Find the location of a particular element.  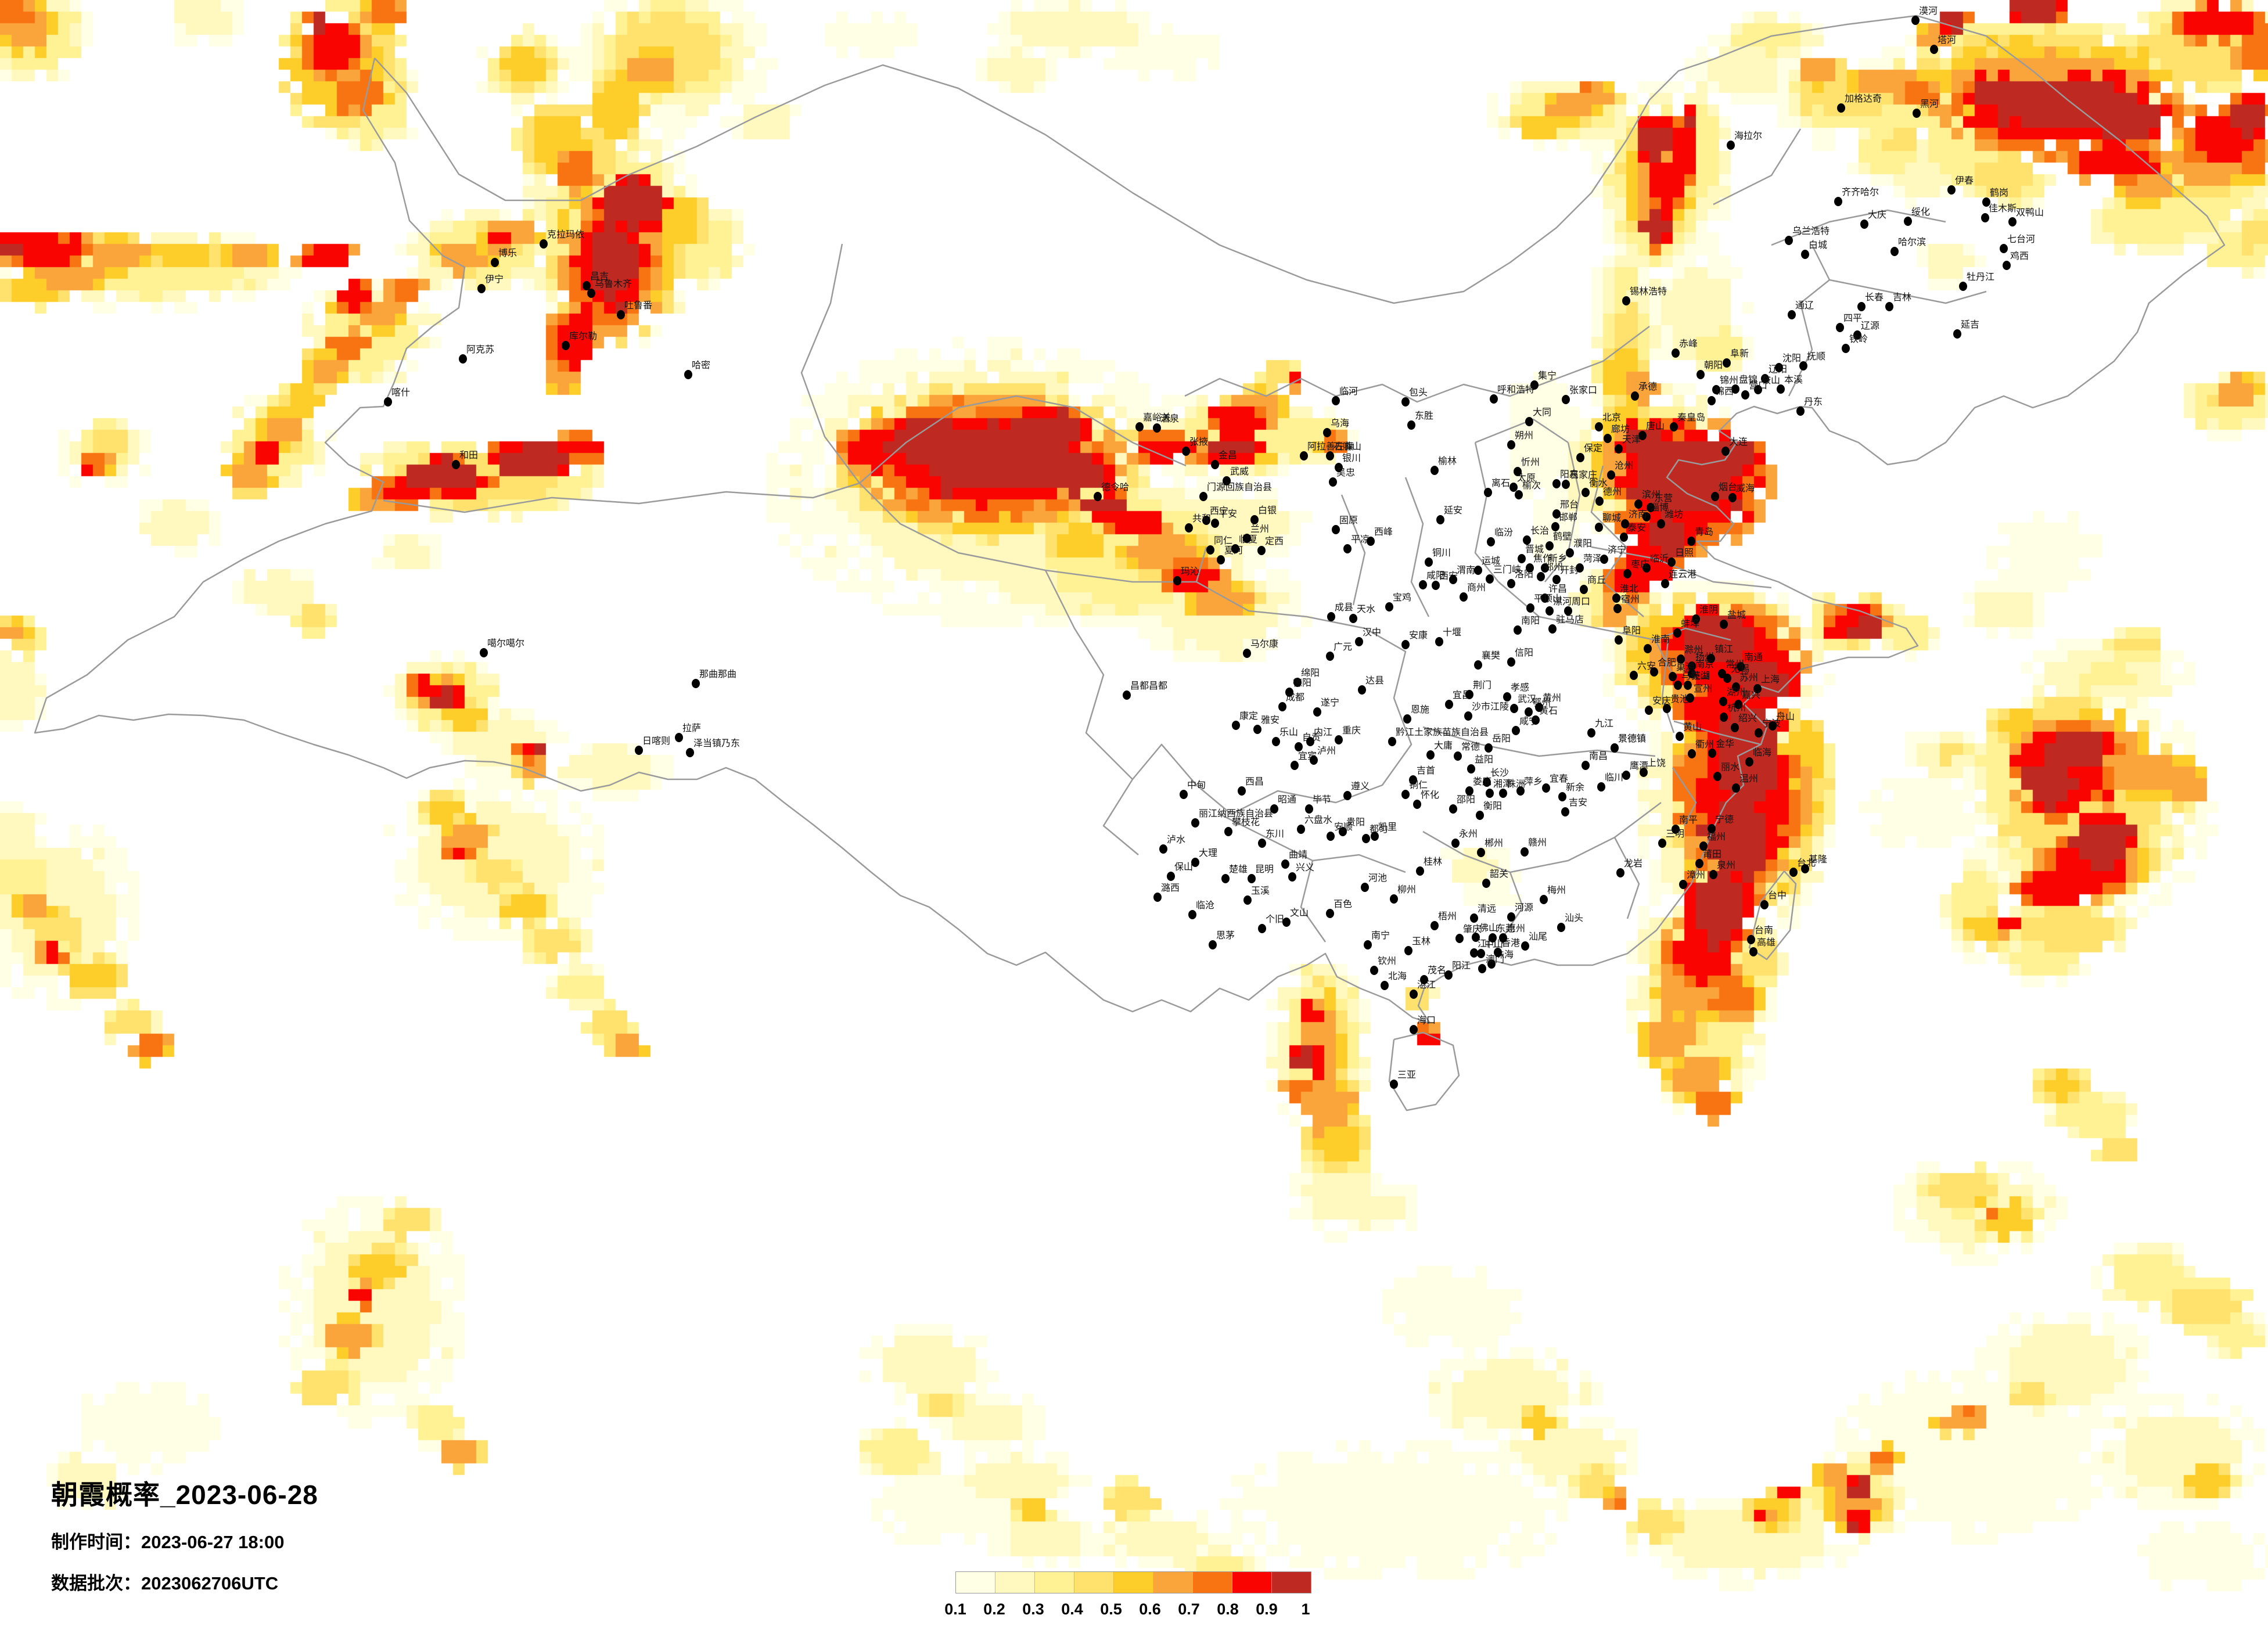

city-label: 蚌埠 is located at coordinates (1690, 624).